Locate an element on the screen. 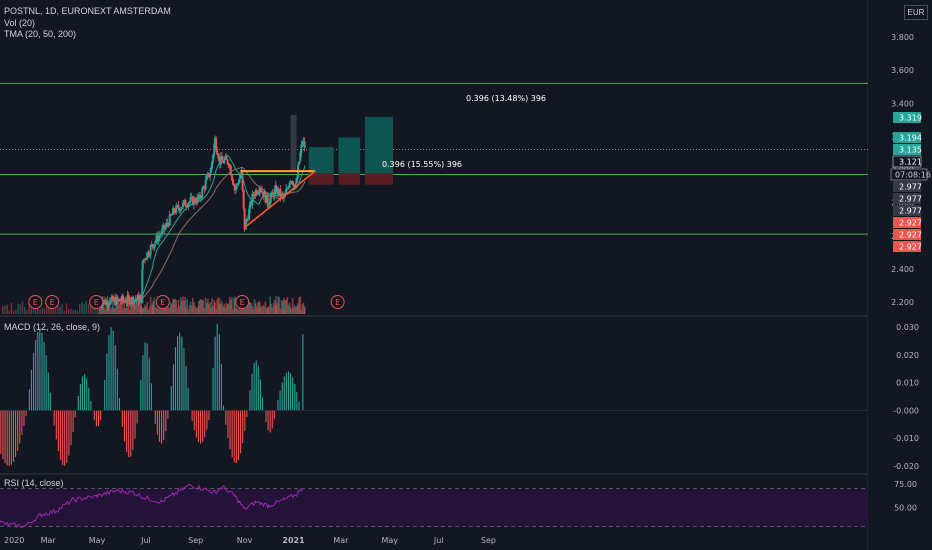 The height and width of the screenshot is (550, 932). support-trendline is located at coordinates (280, 199).